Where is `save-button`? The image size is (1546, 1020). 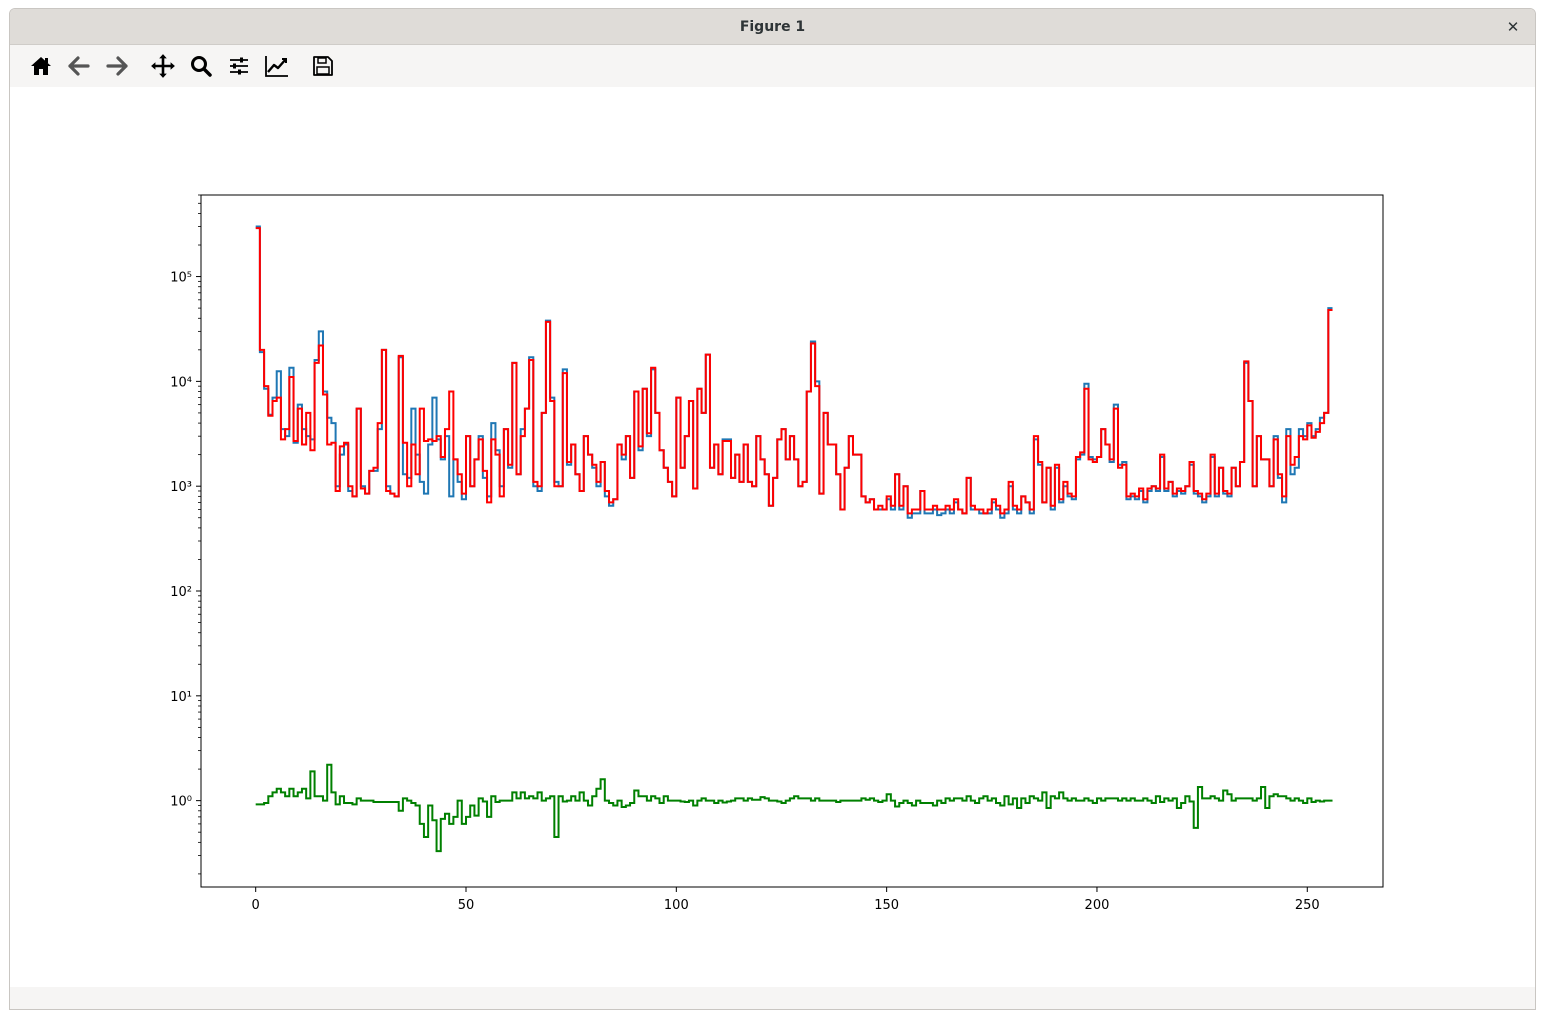
save-button is located at coordinates (323, 66).